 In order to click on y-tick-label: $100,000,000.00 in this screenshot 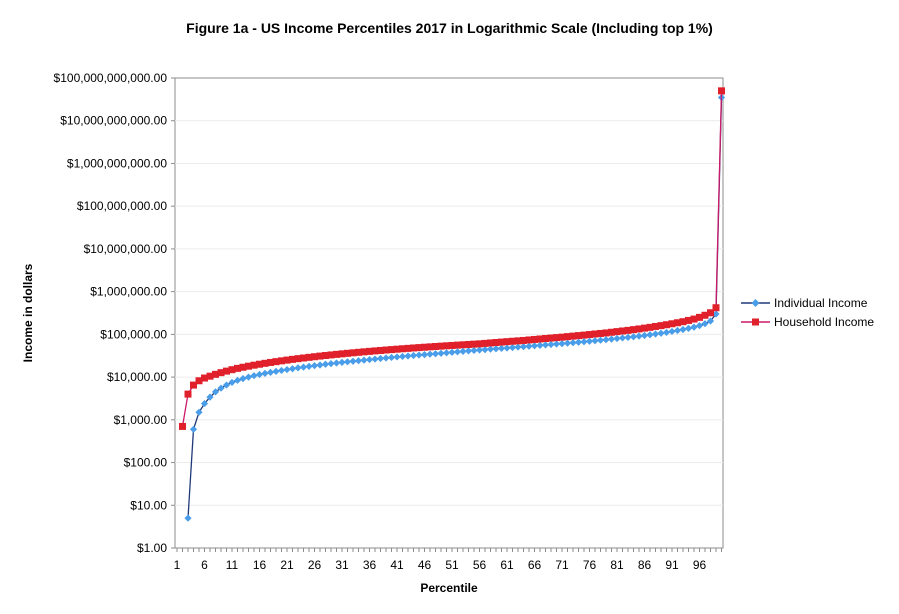, I will do `click(122, 206)`.